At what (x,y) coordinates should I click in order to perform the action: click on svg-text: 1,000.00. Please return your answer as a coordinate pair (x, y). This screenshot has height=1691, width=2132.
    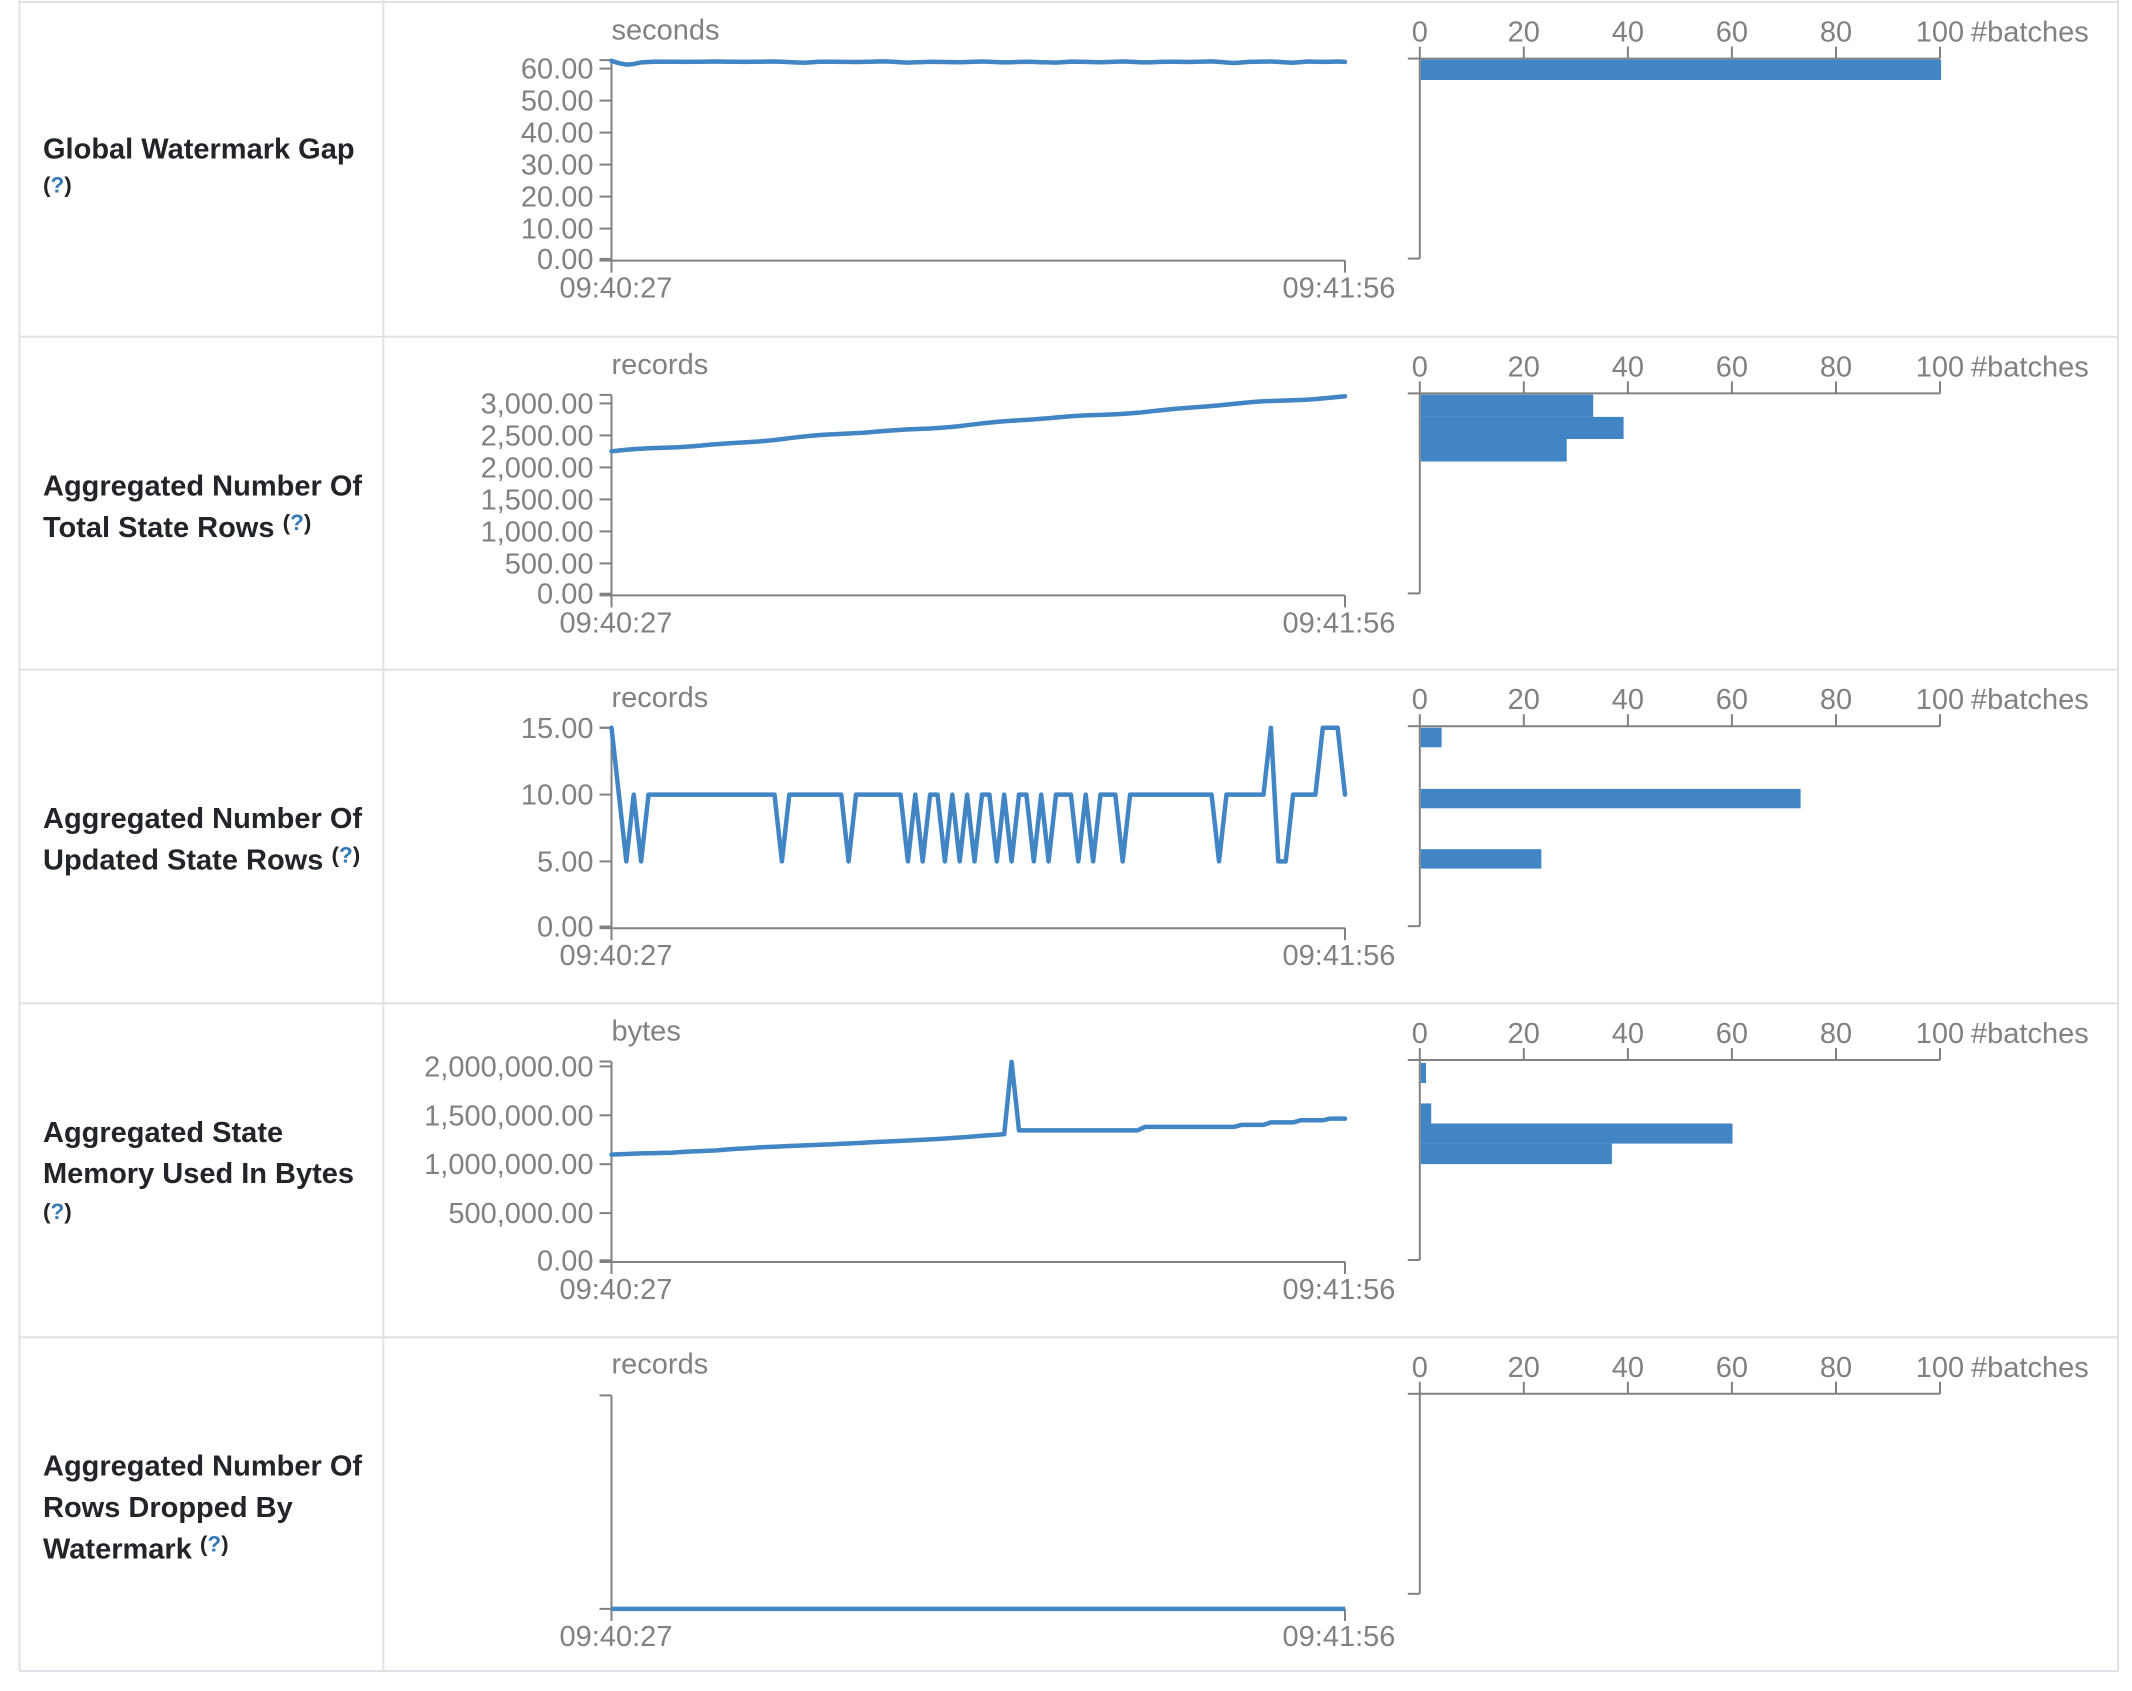
    Looking at the image, I should click on (537, 532).